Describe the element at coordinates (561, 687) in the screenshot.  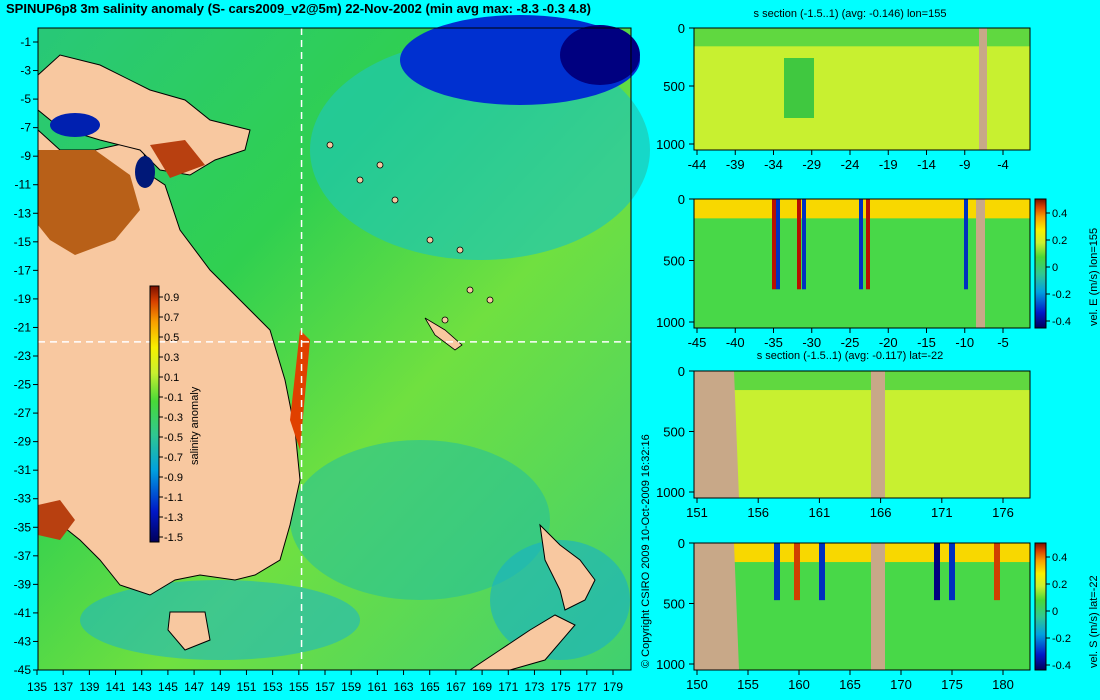
I see `x-tick-label: 175` at that location.